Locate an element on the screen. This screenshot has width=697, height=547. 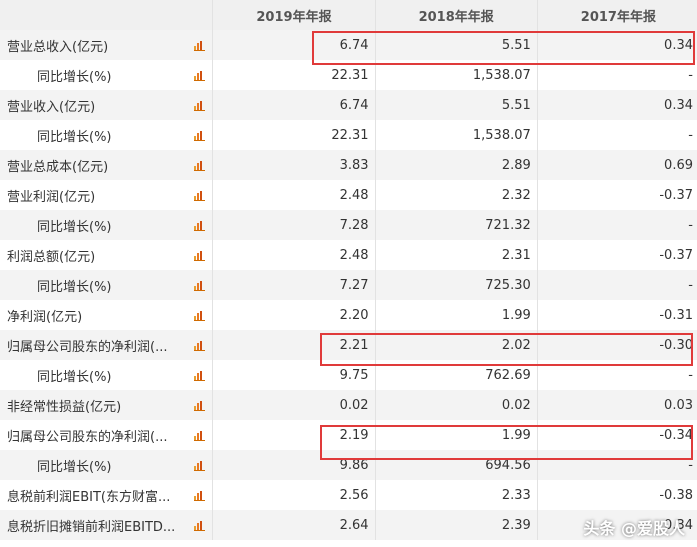
row-label-cell: 营业利润(亿元) is located at coordinates (107, 195).